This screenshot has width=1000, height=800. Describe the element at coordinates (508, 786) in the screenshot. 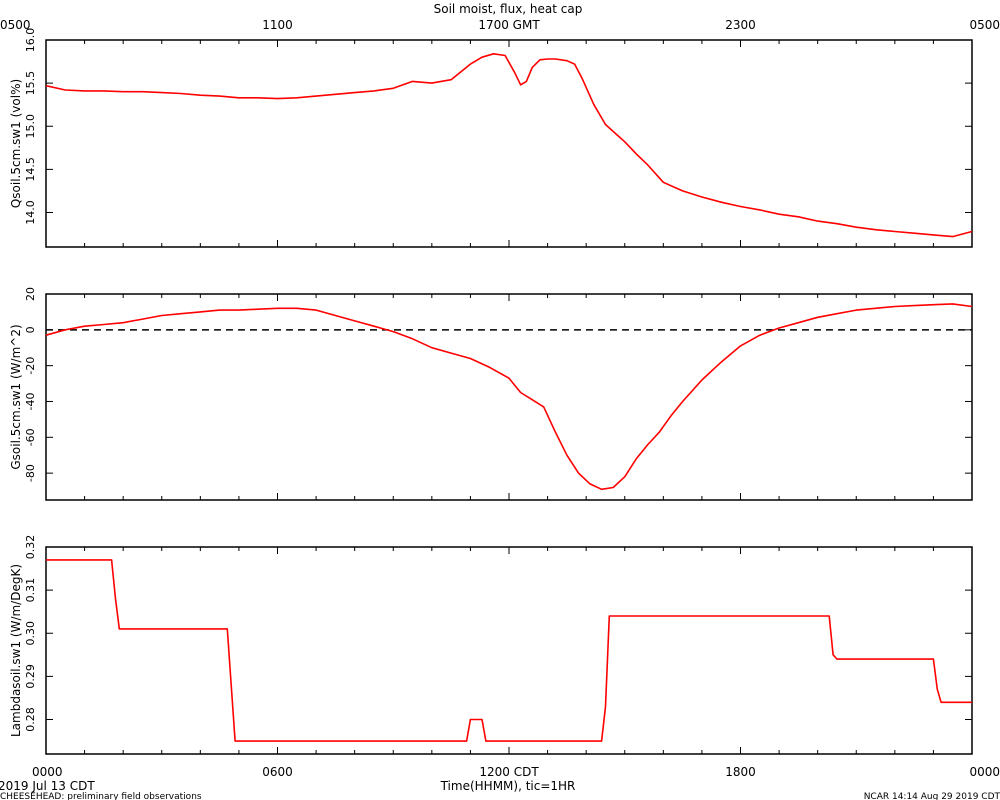

I see `x-axis-label: Time(HHMM), tic=1HR` at that location.